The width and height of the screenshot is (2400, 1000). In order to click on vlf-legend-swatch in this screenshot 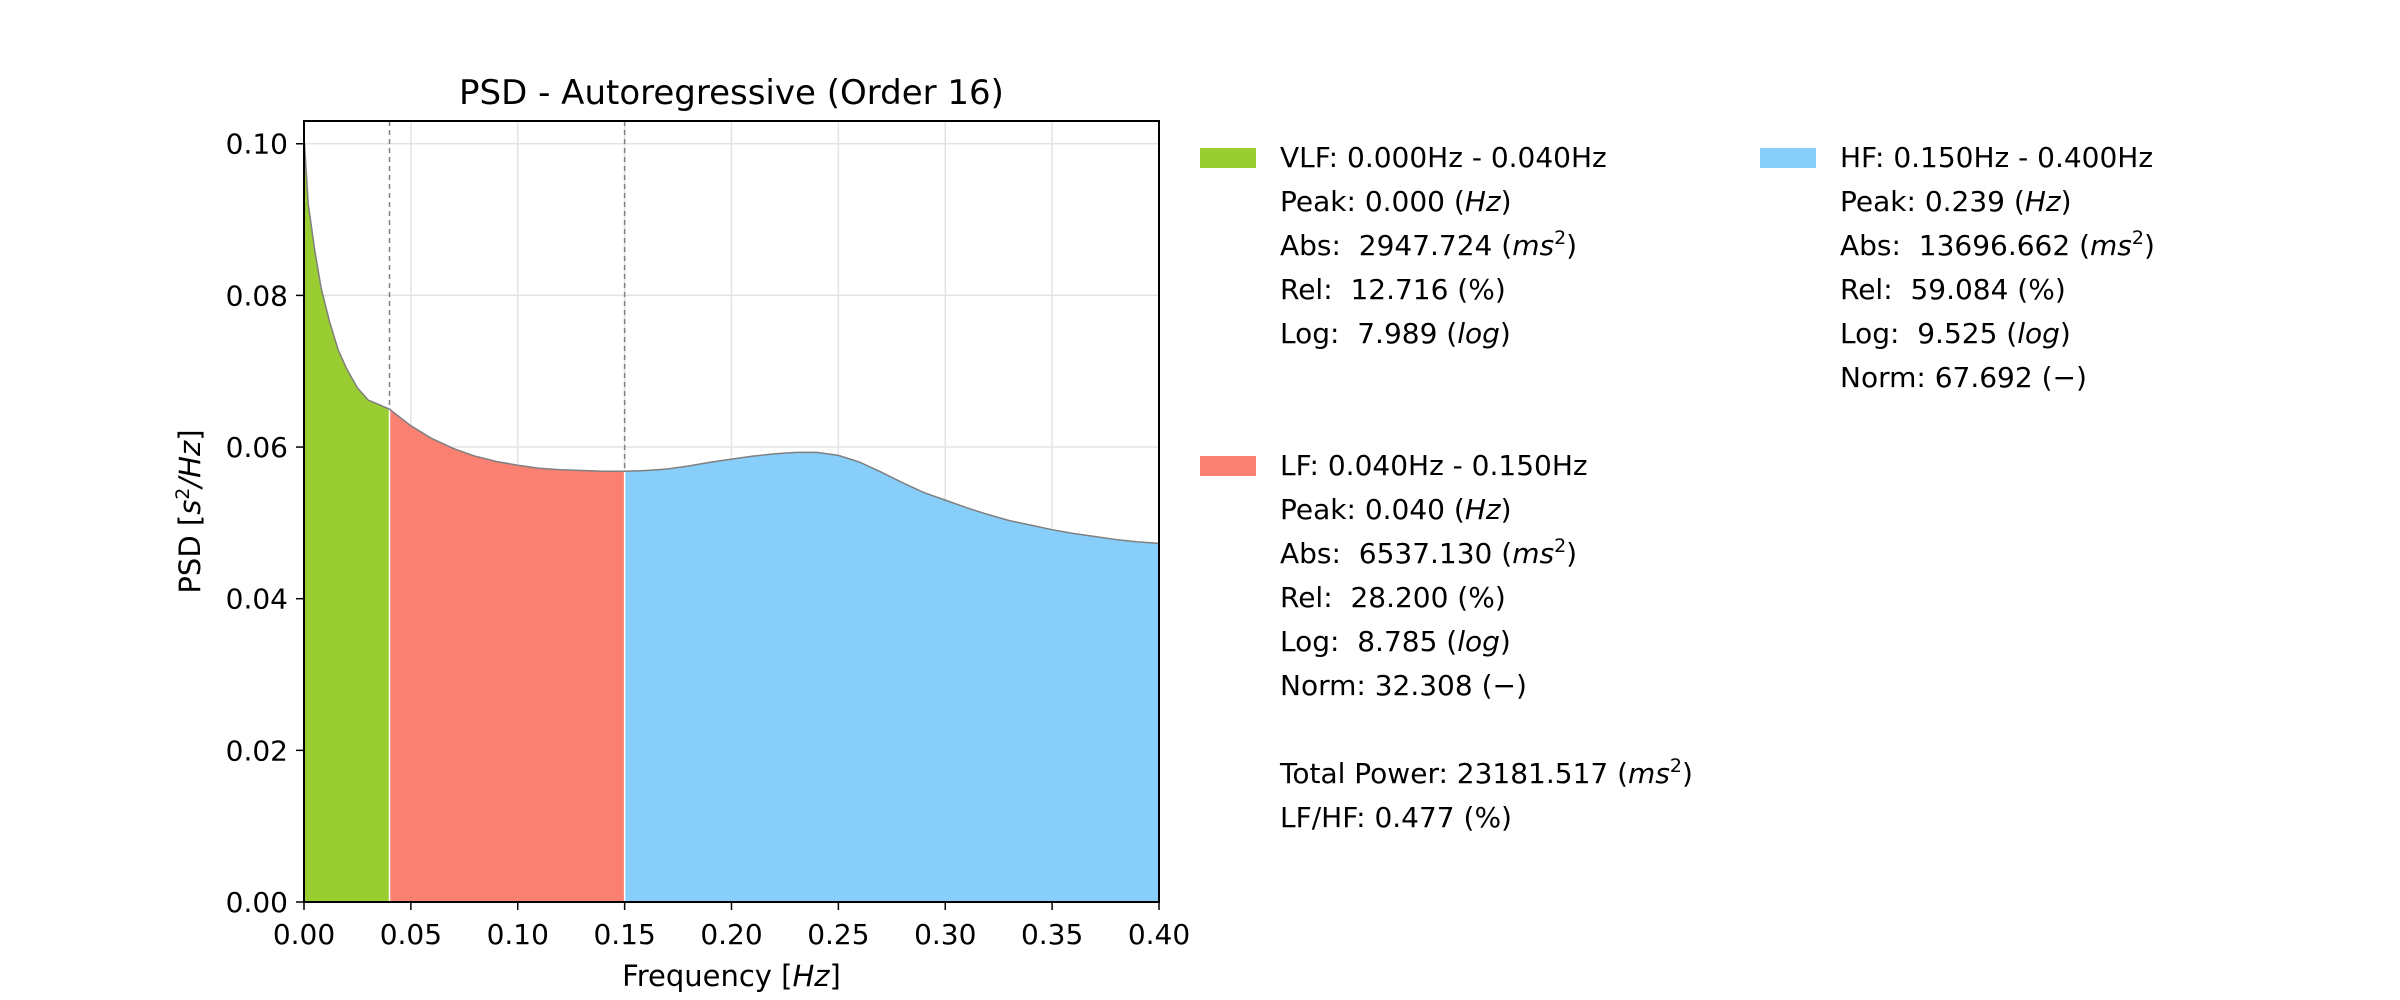, I will do `click(1228, 158)`.